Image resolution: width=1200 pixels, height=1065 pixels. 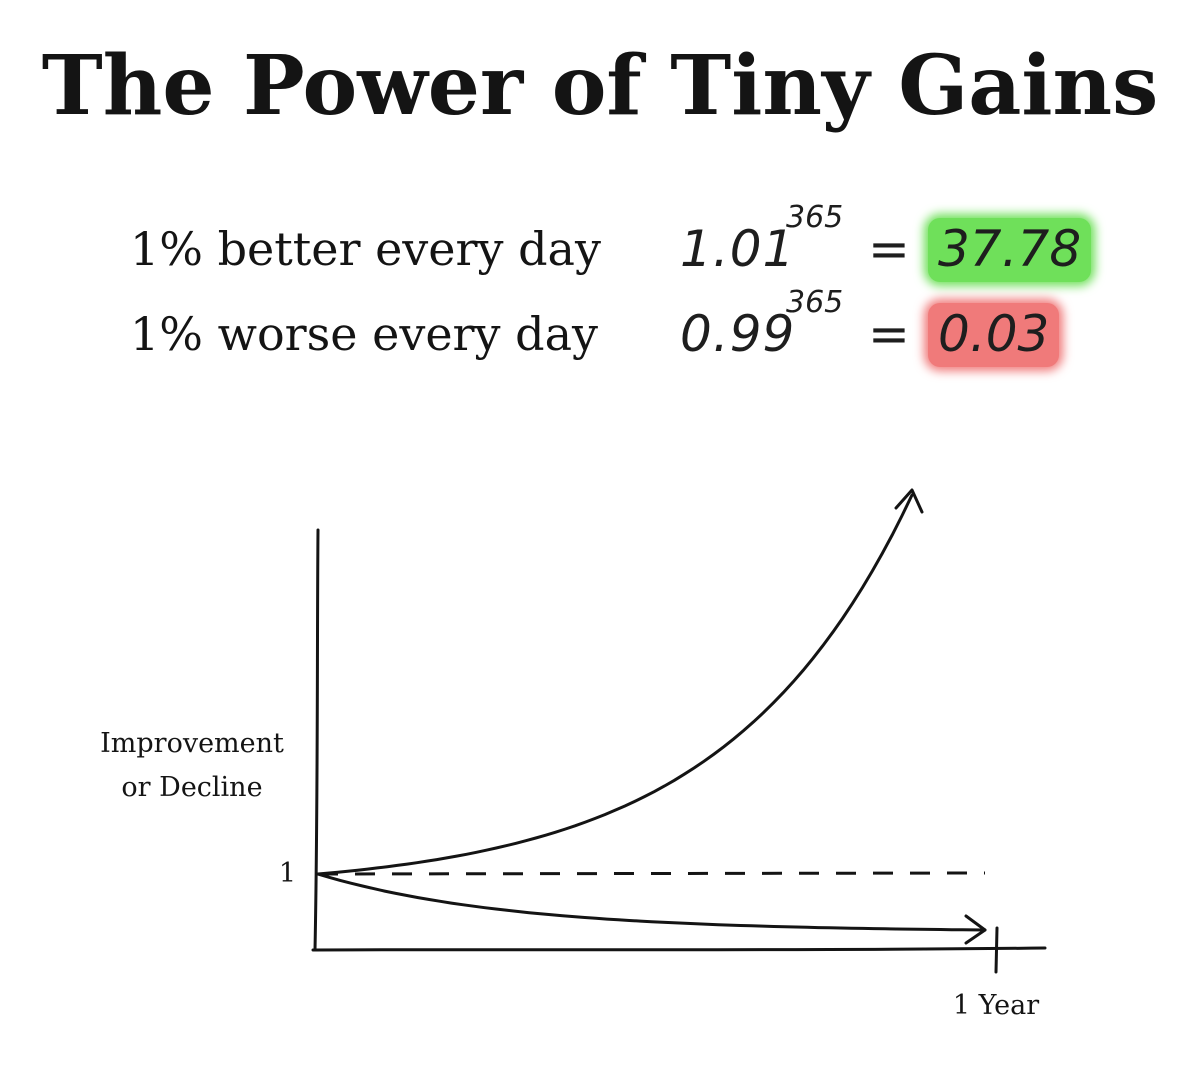 I want to click on y-axis, so click(x=316, y=740).